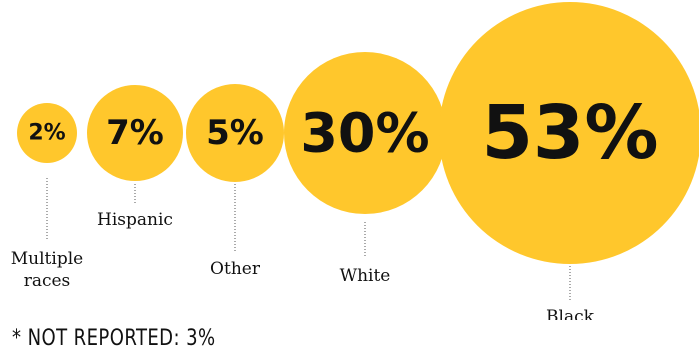 The width and height of the screenshot is (699, 362). I want to click on category-label-white: White, so click(365, 276).